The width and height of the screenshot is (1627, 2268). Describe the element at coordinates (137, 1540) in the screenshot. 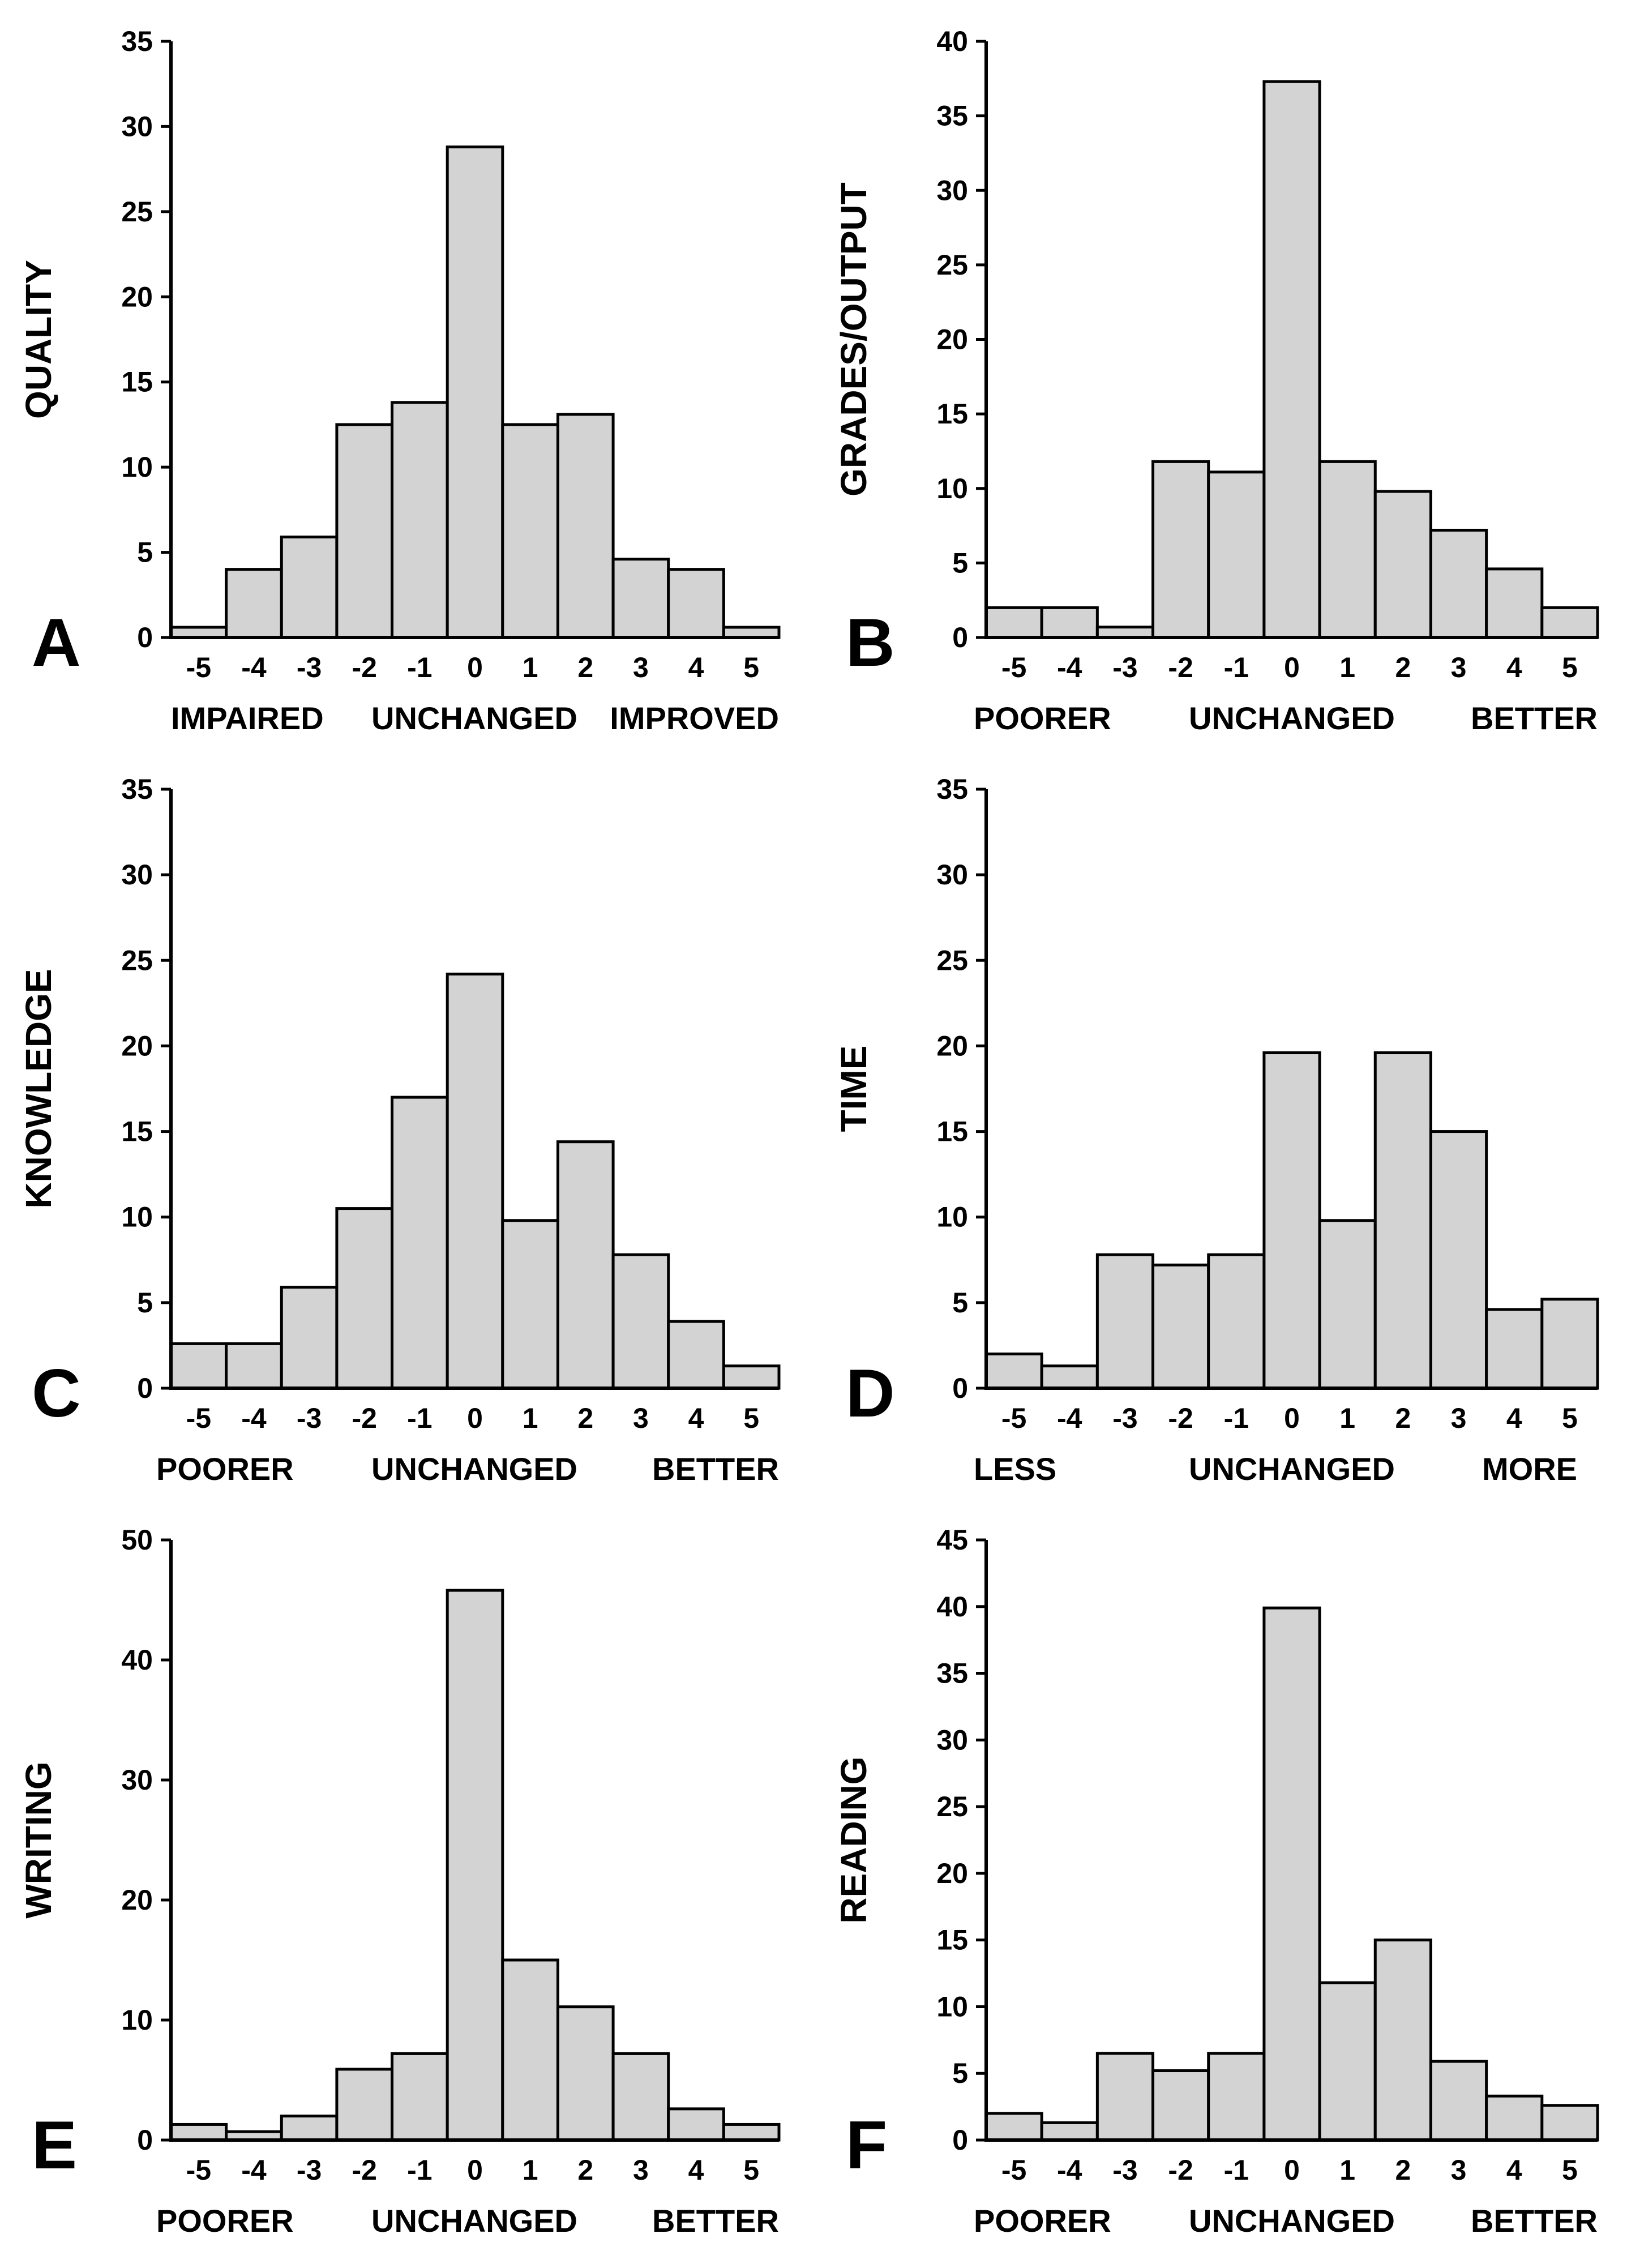

I see `y-tick-label: 50` at that location.